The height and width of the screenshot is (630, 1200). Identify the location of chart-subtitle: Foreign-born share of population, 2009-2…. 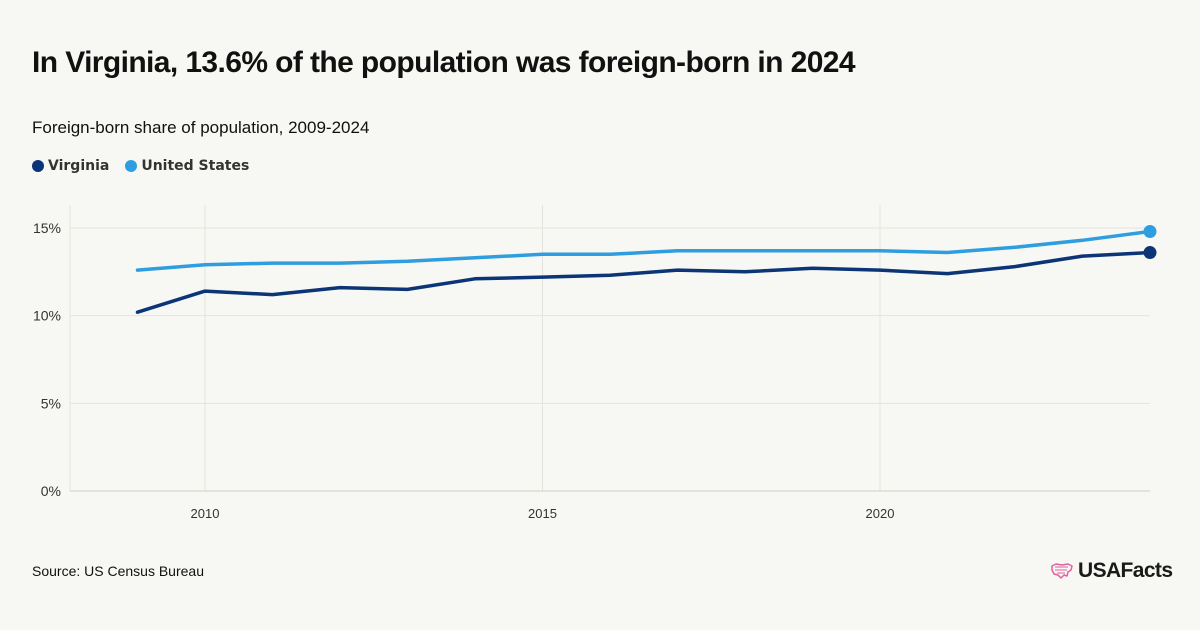
(201, 127).